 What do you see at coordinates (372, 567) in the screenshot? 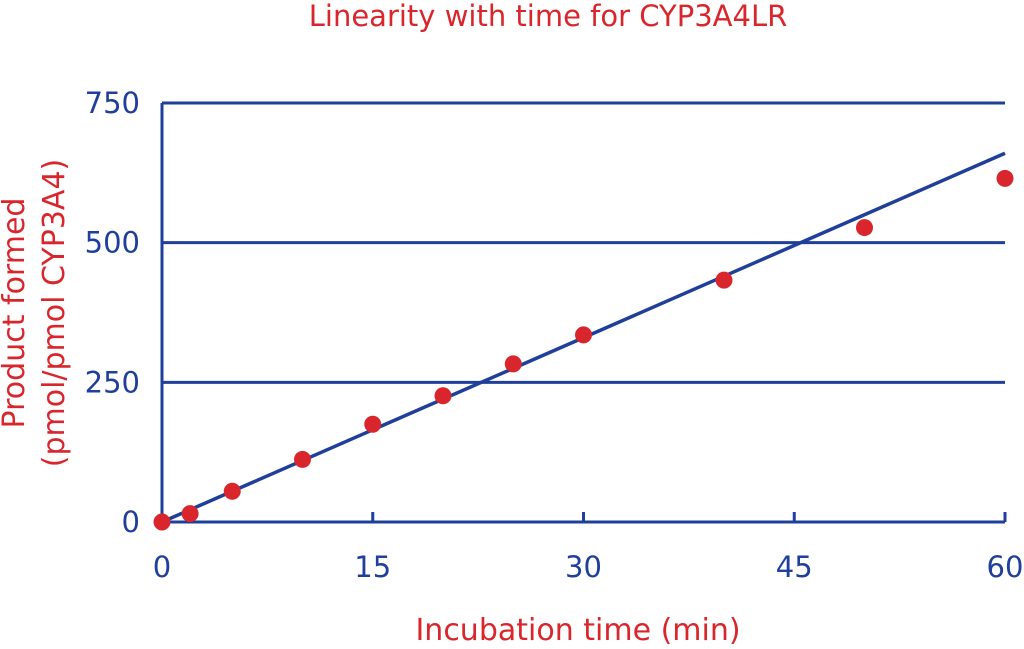
I see `x-tick-label: 15` at bounding box center [372, 567].